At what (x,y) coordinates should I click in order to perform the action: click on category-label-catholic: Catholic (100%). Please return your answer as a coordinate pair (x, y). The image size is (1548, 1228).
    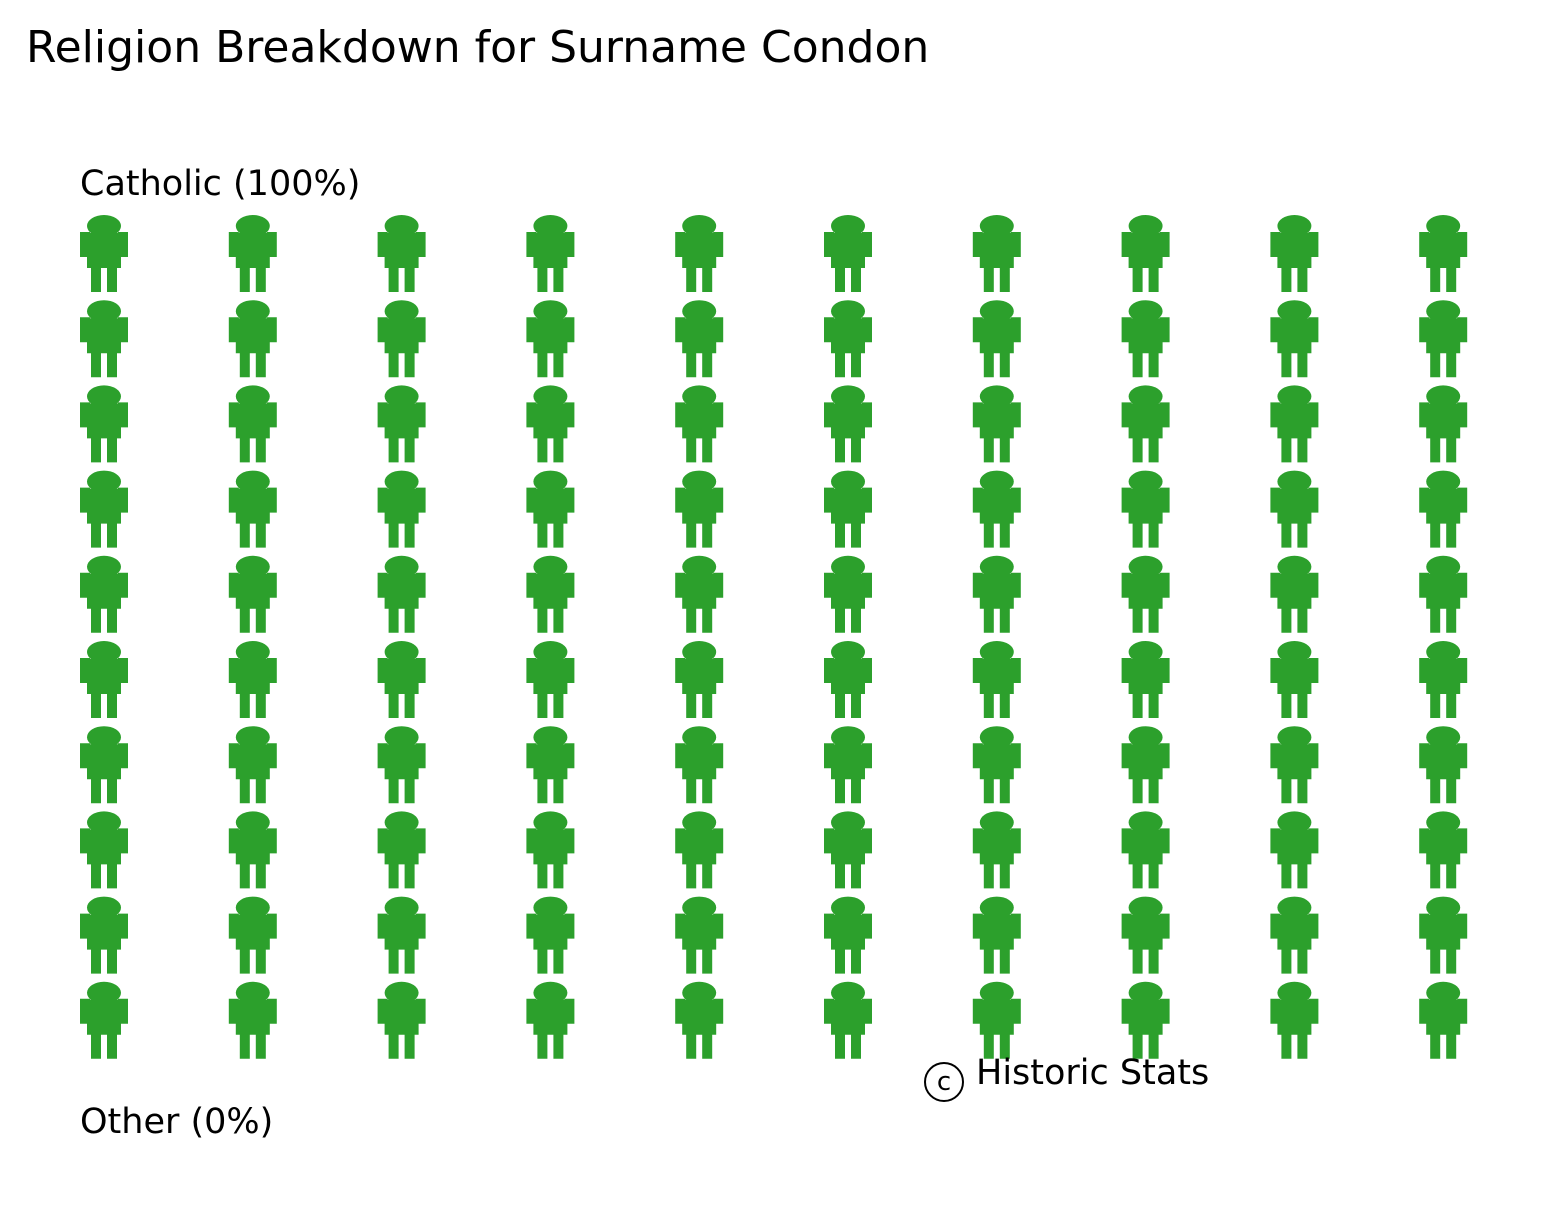
    Looking at the image, I should click on (220, 184).